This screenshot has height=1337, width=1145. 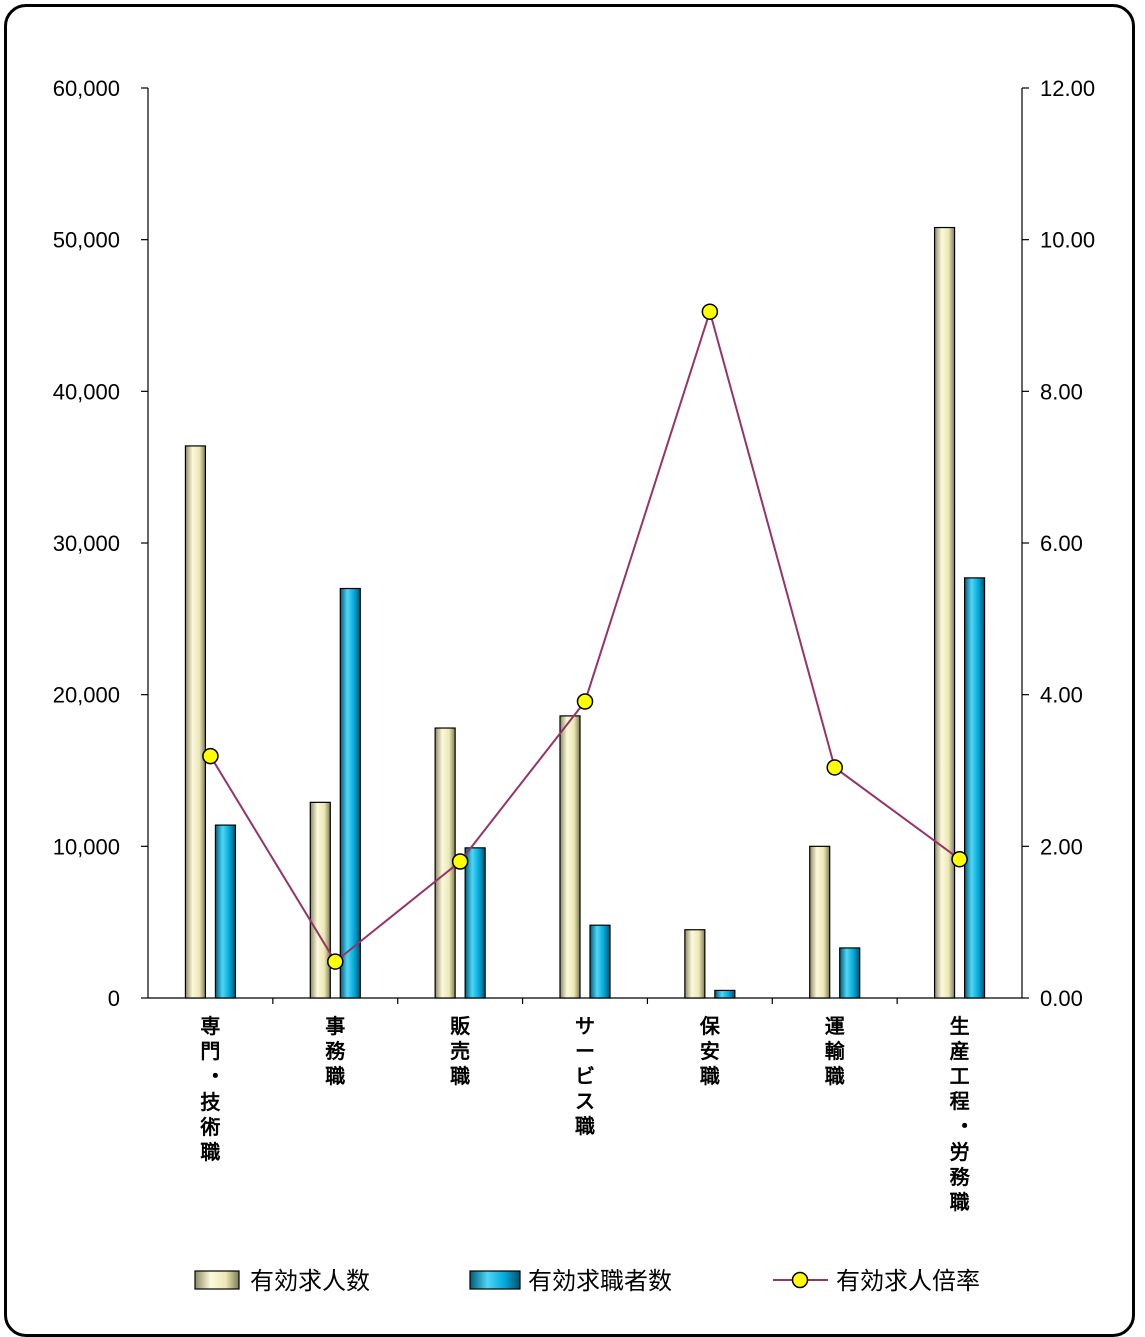 What do you see at coordinates (960, 1101) in the screenshot?
I see `category-label-char: 程` at bounding box center [960, 1101].